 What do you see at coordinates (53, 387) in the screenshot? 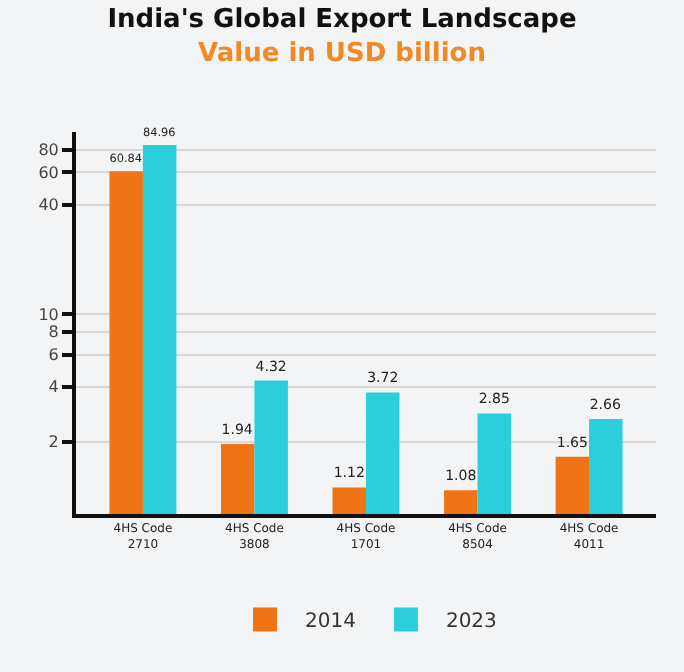
I see `y-tick-label: 4` at bounding box center [53, 387].